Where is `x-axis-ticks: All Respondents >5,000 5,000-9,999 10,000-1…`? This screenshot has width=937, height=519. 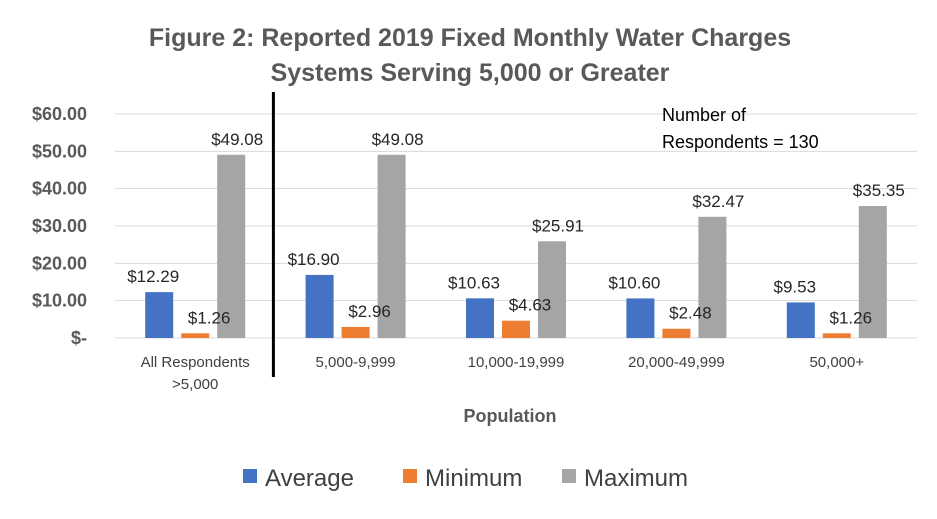
x-axis-ticks: All Respondents >5,000 5,000-9,999 10,000-1… is located at coordinates (503, 373).